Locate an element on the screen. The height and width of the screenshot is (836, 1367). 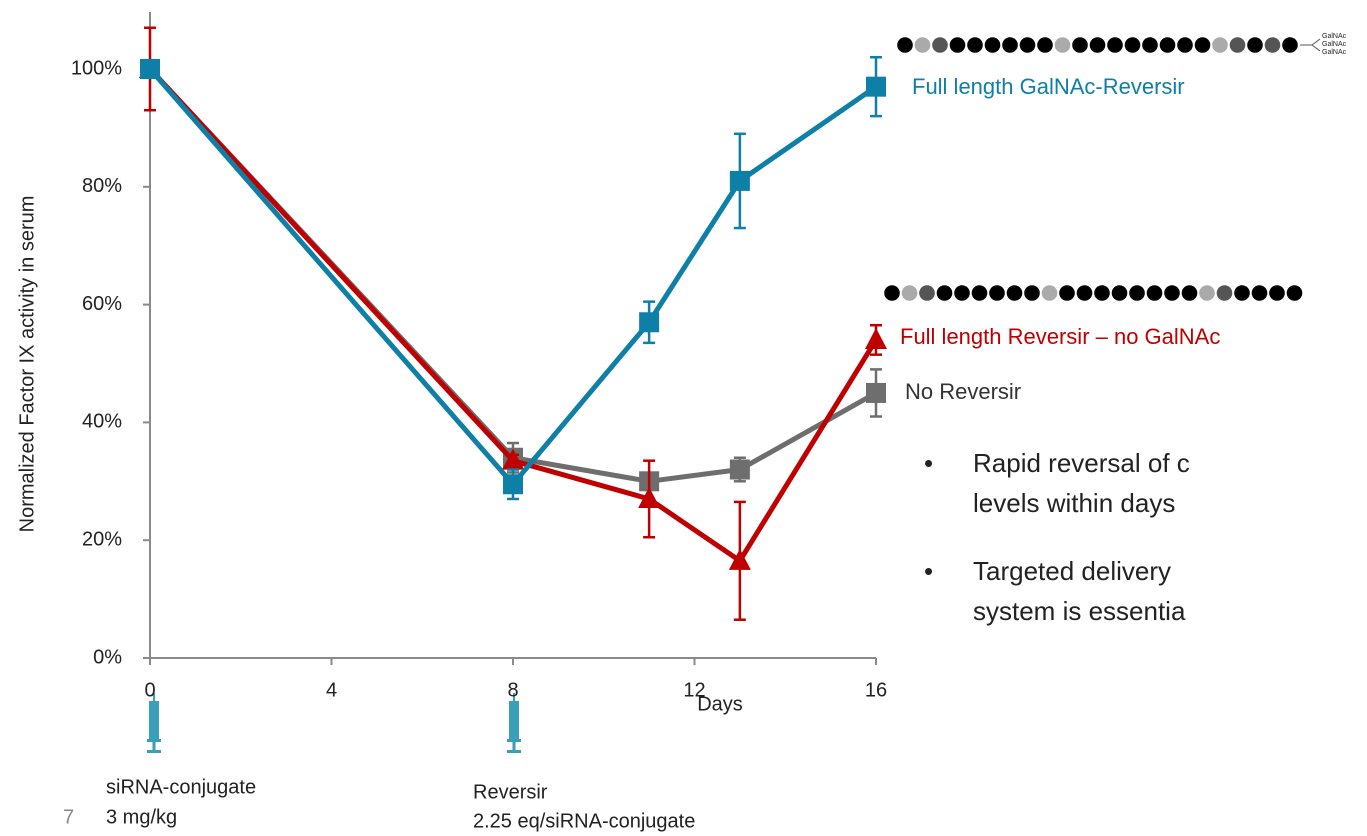
bullet-text: Targeted delivery is located at coordinates (1072, 571).